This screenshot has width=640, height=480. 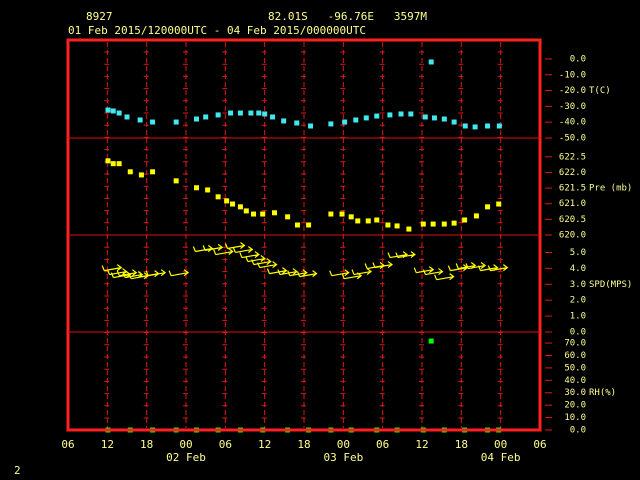 What do you see at coordinates (575, 393) in the screenshot?
I see `y-tick-label: 30.0` at bounding box center [575, 393].